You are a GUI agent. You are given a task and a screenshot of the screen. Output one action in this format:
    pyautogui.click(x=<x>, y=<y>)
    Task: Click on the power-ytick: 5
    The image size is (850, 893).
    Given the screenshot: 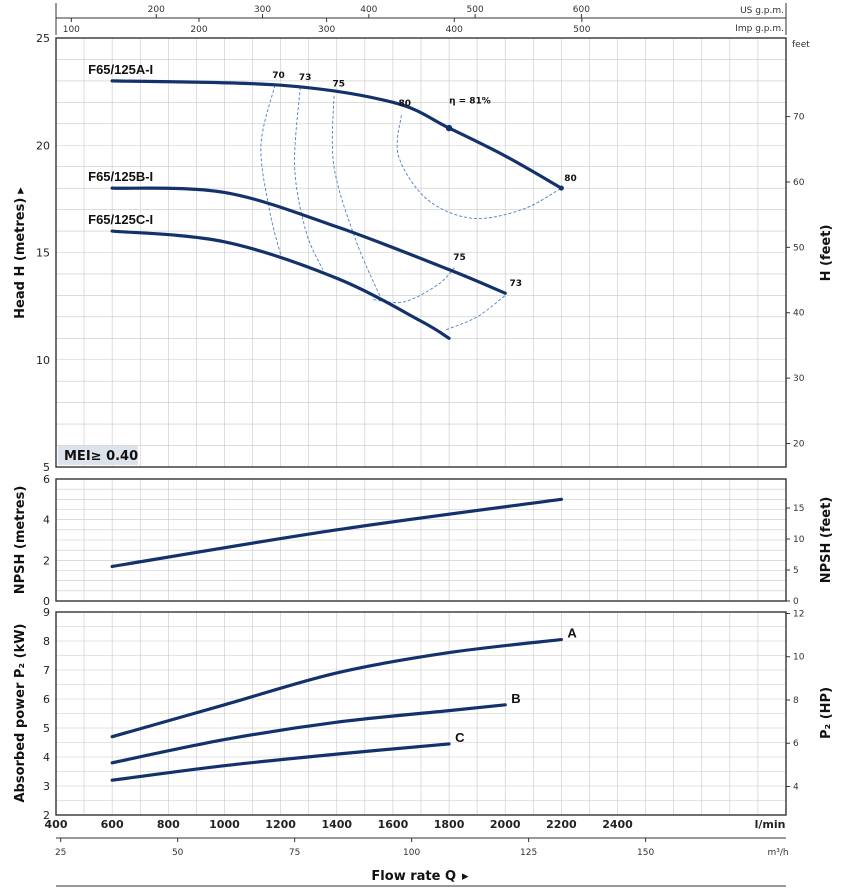 What is the action you would take?
    pyautogui.click(x=46, y=728)
    